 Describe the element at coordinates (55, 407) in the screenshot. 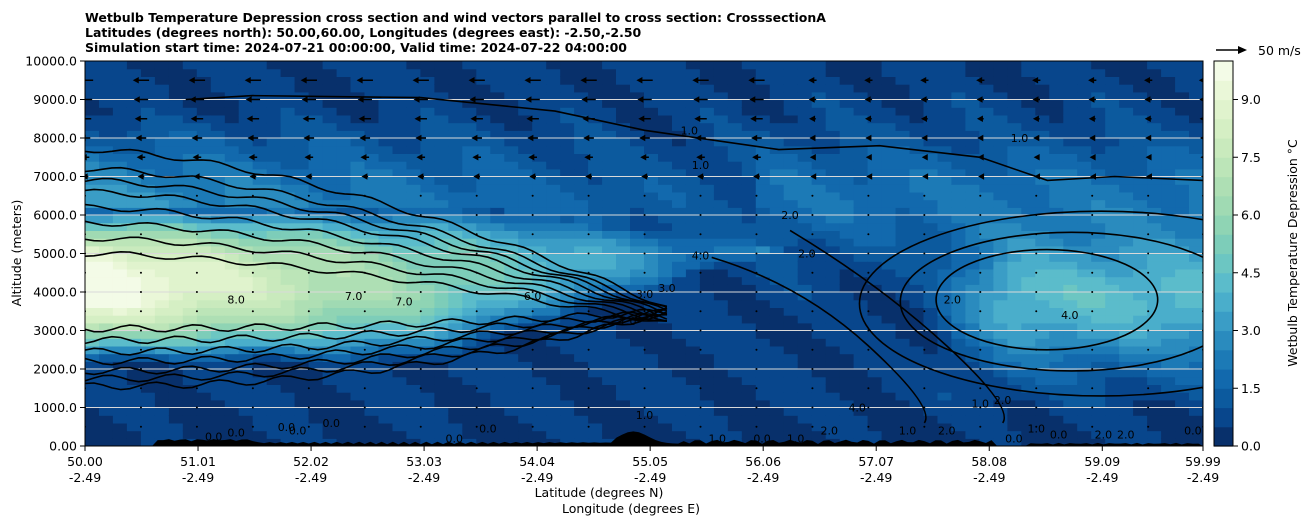

I see `y-tick-label: 1000.0` at that location.